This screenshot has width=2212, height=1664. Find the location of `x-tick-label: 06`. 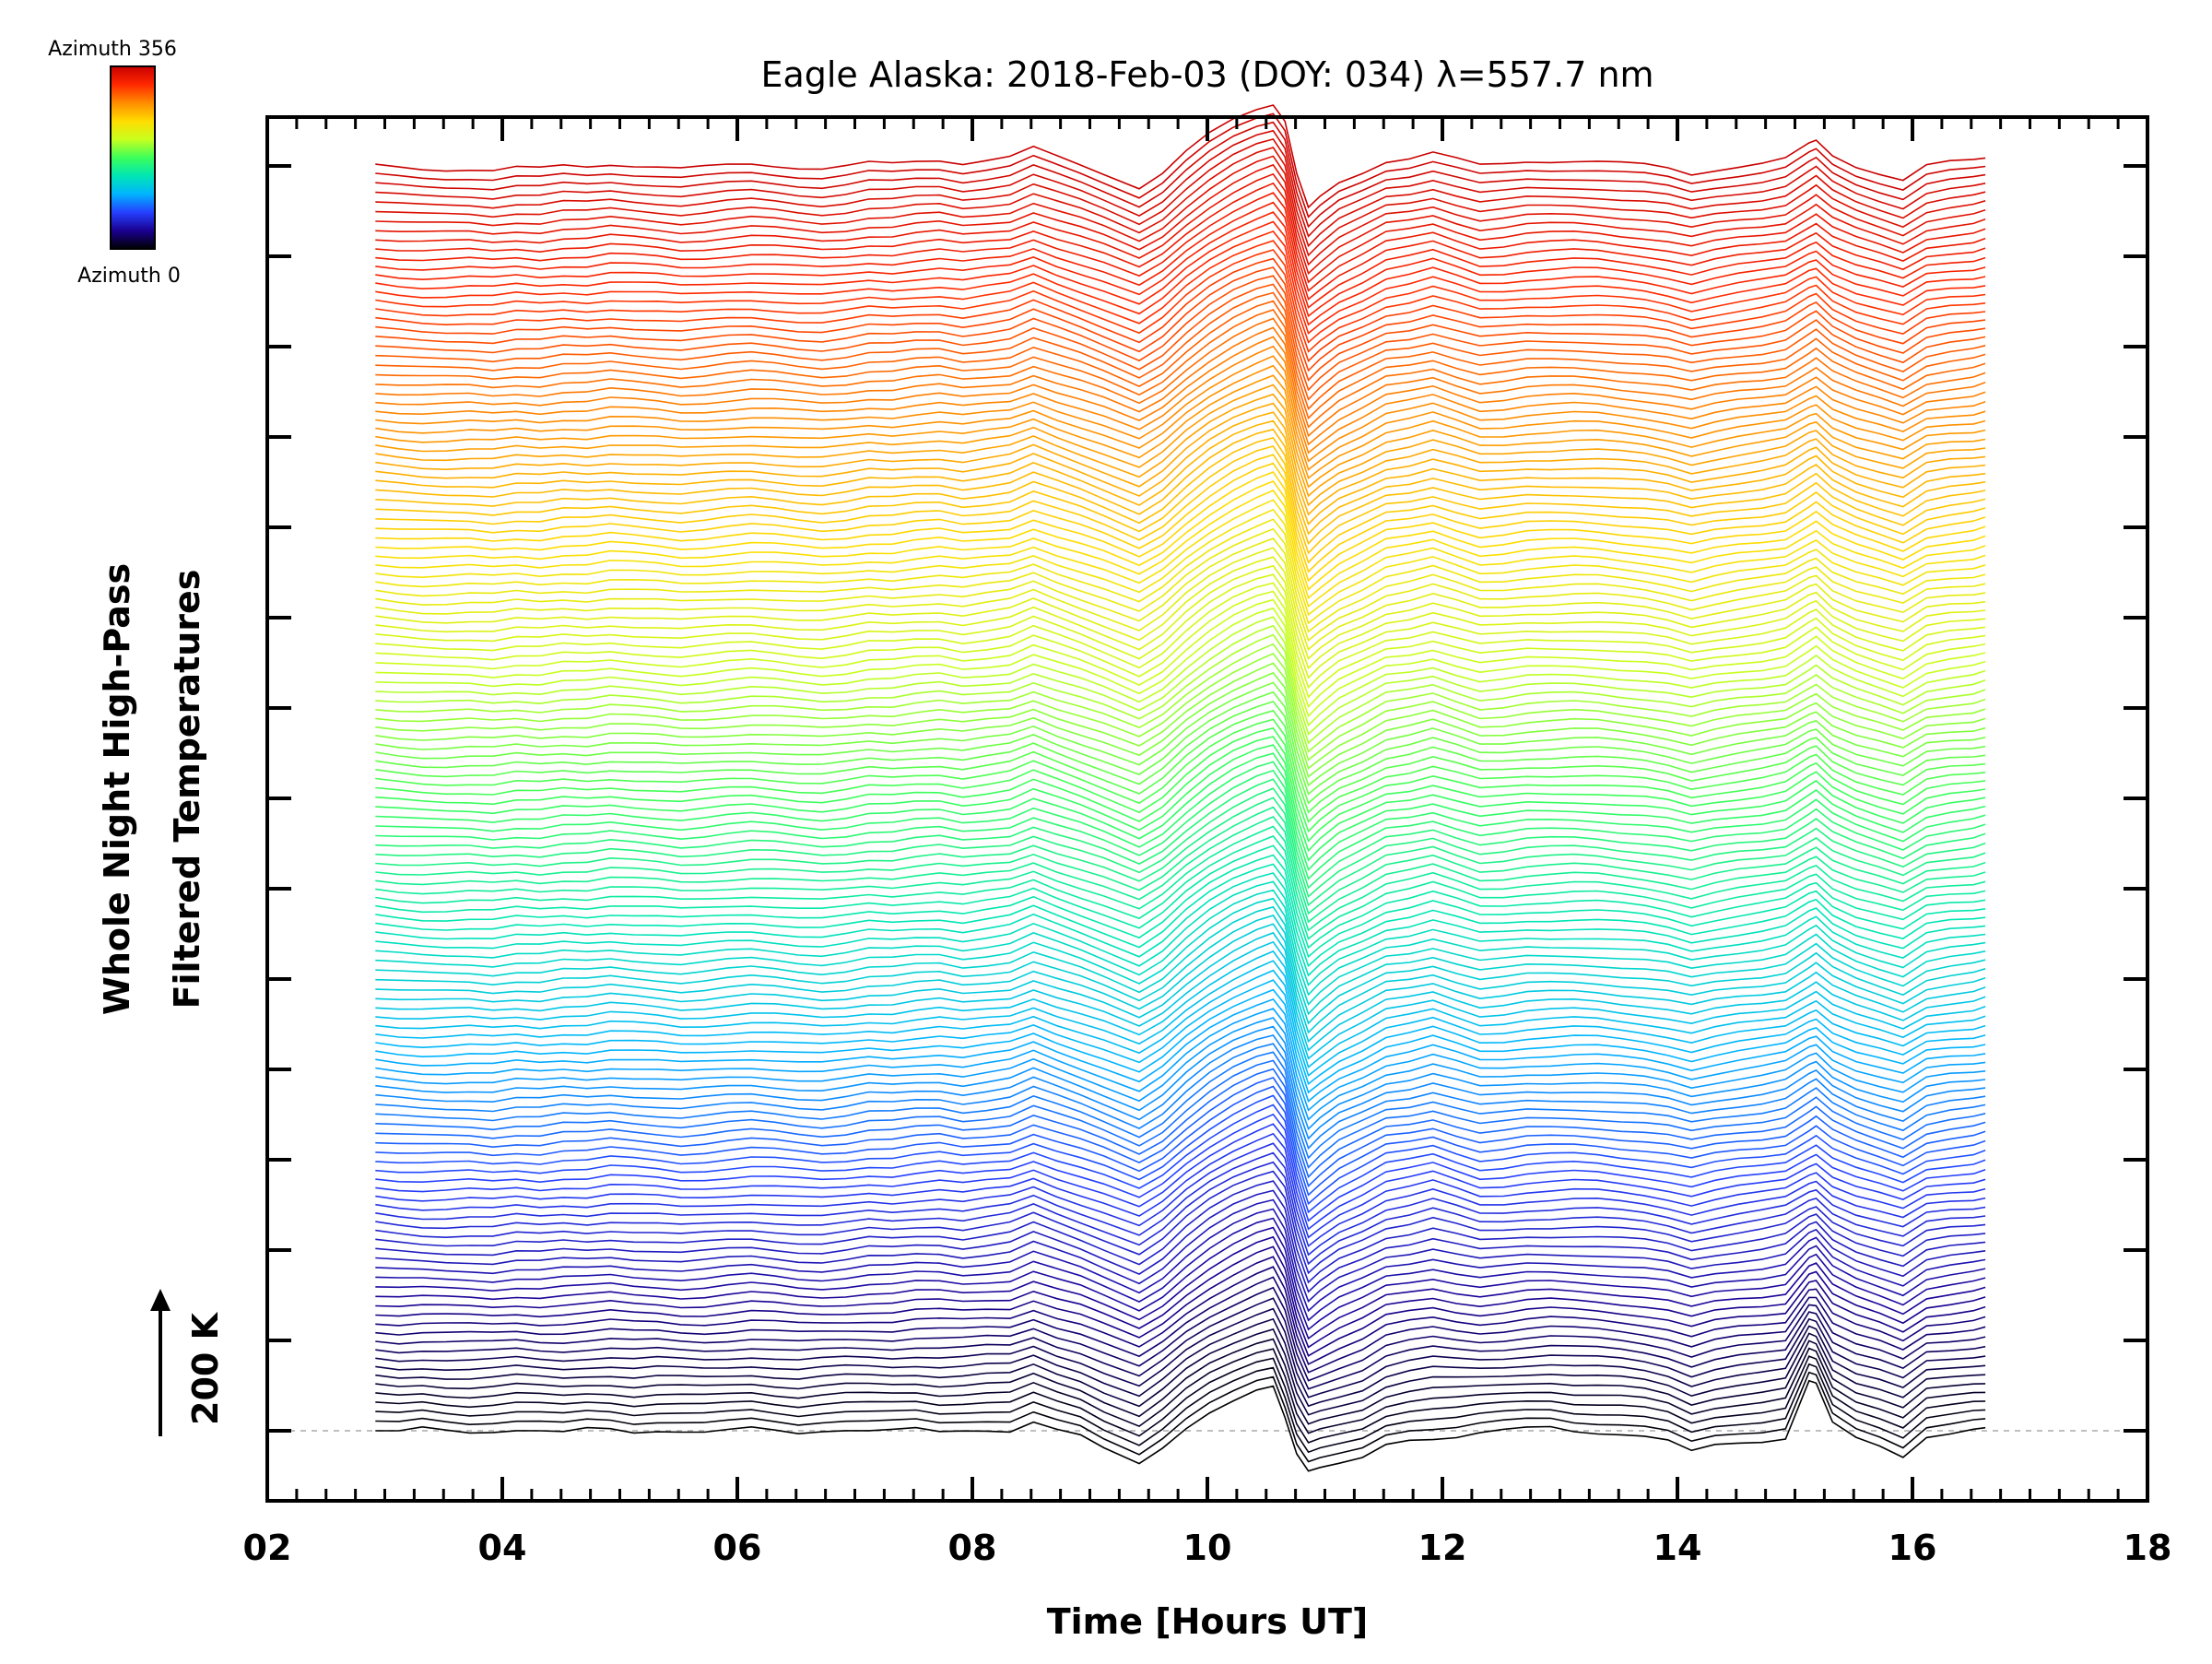

x-tick-label: 06 is located at coordinates (737, 1548).